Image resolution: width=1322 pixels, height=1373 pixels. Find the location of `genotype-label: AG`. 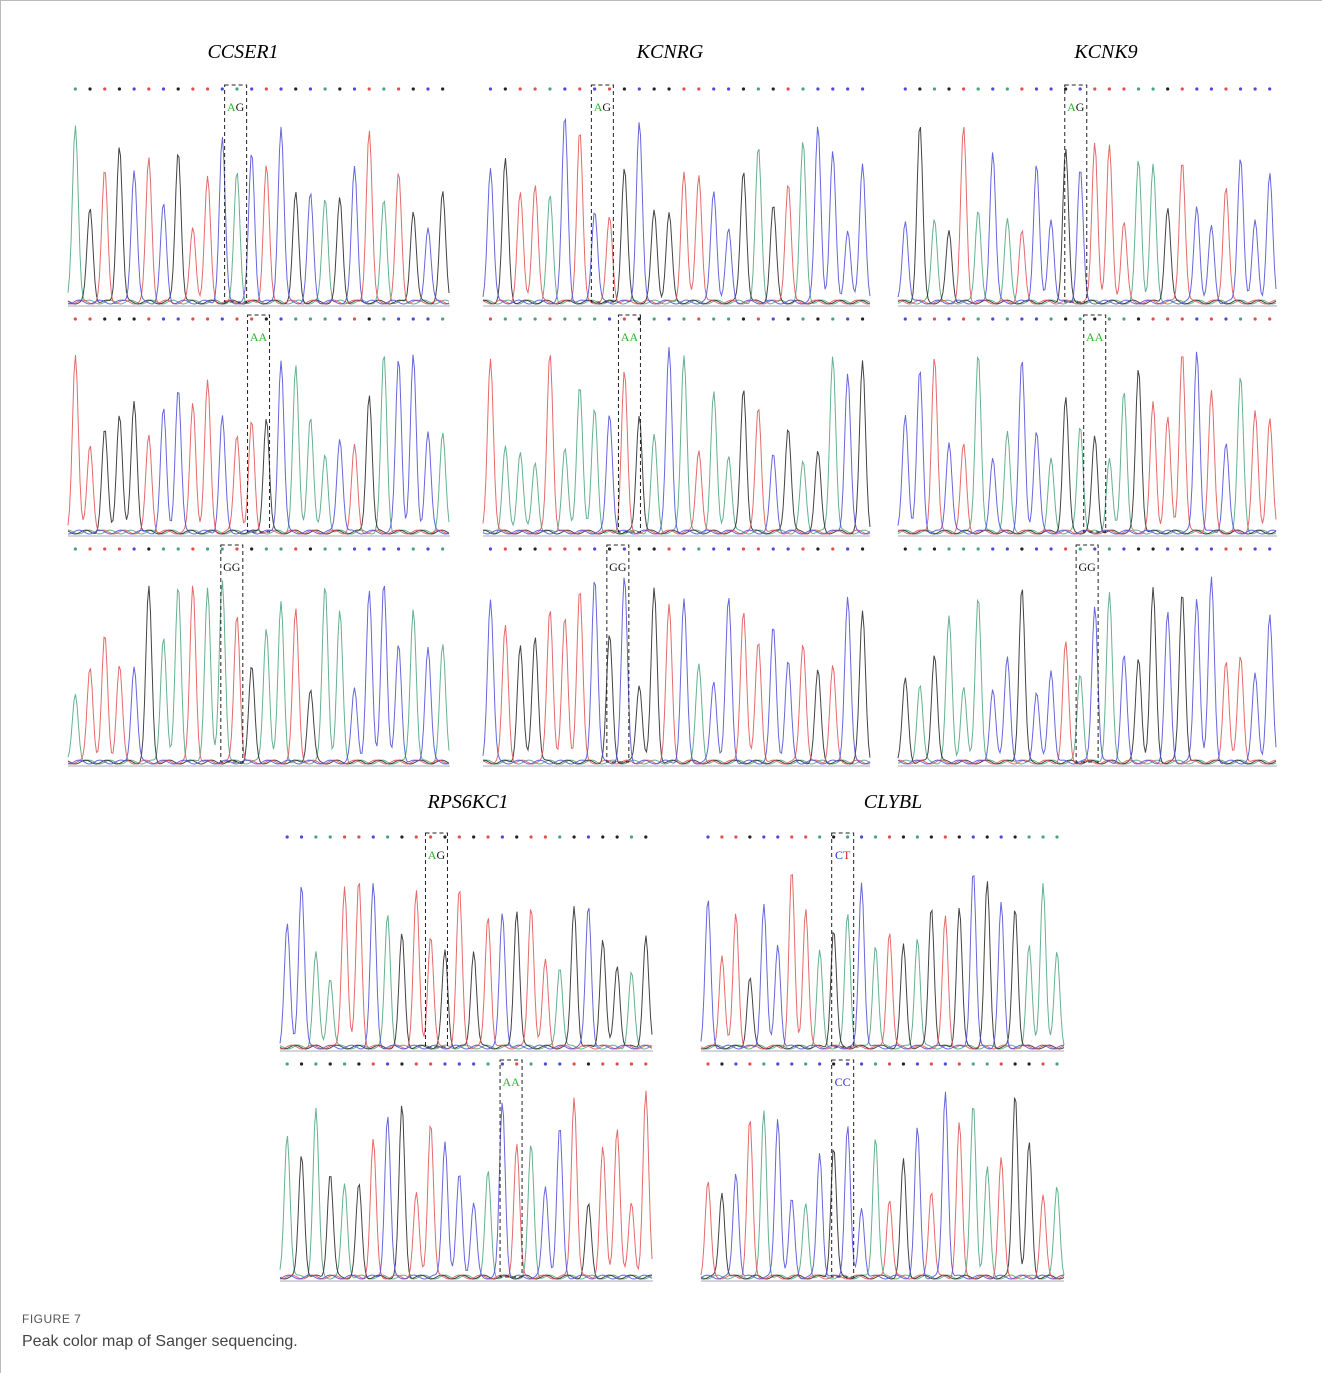

genotype-label: AG is located at coordinates (603, 107).